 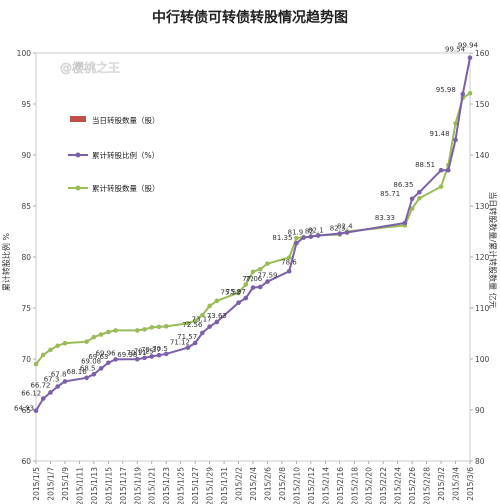 I want to click on left-tick-label: 75, so click(x=26, y=308).